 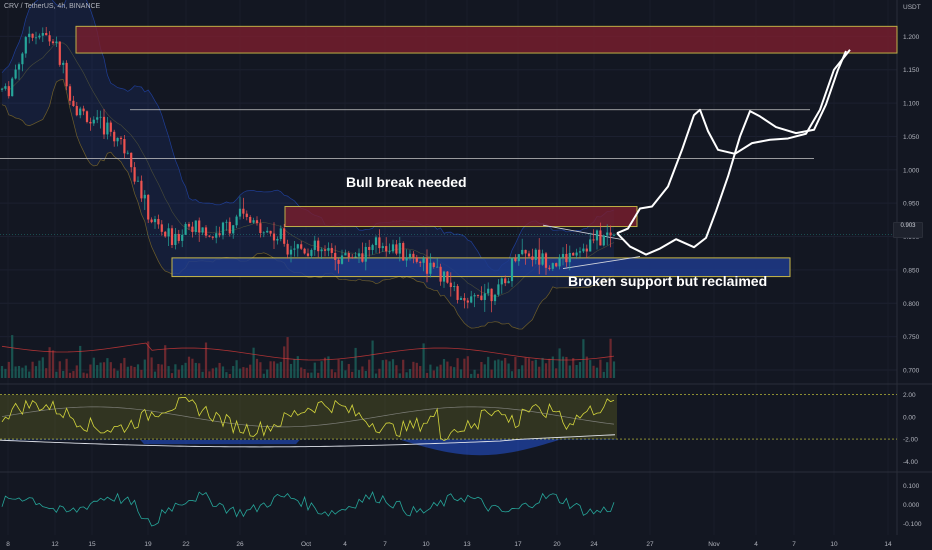 What do you see at coordinates (912, 524) in the screenshot?
I see `y-tick-label: -0.100` at bounding box center [912, 524].